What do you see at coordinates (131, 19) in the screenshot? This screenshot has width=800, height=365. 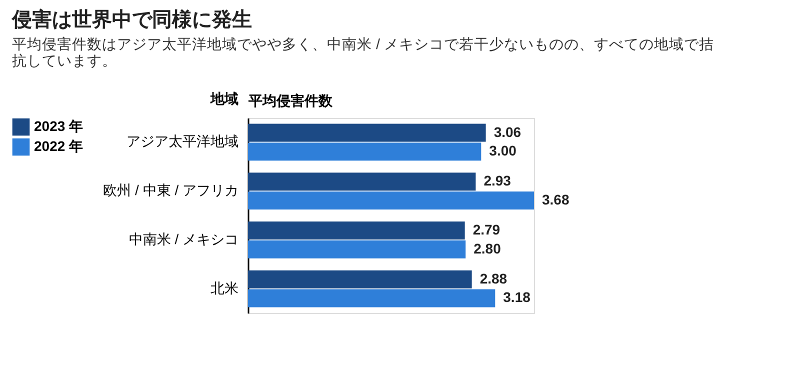 I see `chart-title: 侵害は世界中で同様に発生` at bounding box center [131, 19].